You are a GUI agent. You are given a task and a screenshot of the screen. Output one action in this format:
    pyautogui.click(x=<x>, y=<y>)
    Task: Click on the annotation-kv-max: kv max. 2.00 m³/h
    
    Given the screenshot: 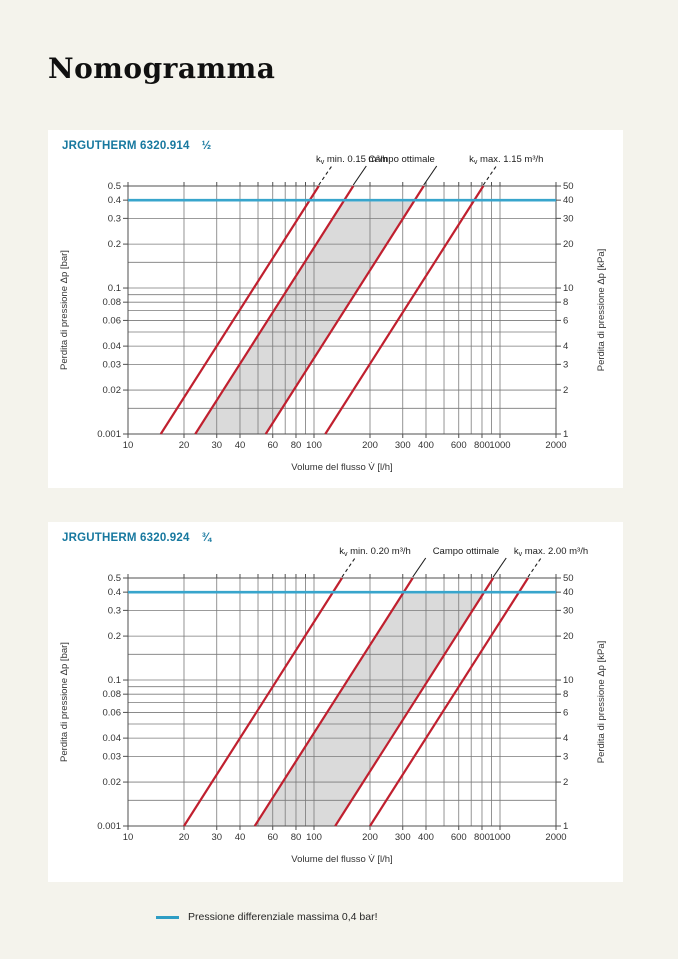 What is the action you would take?
    pyautogui.click(x=551, y=552)
    